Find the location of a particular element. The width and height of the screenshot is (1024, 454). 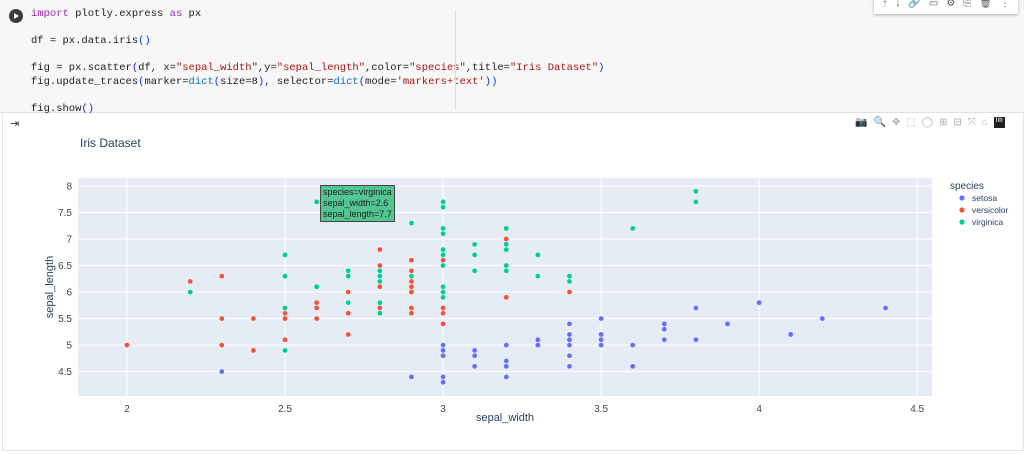

x-tick-label: 3.5 is located at coordinates (601, 409).